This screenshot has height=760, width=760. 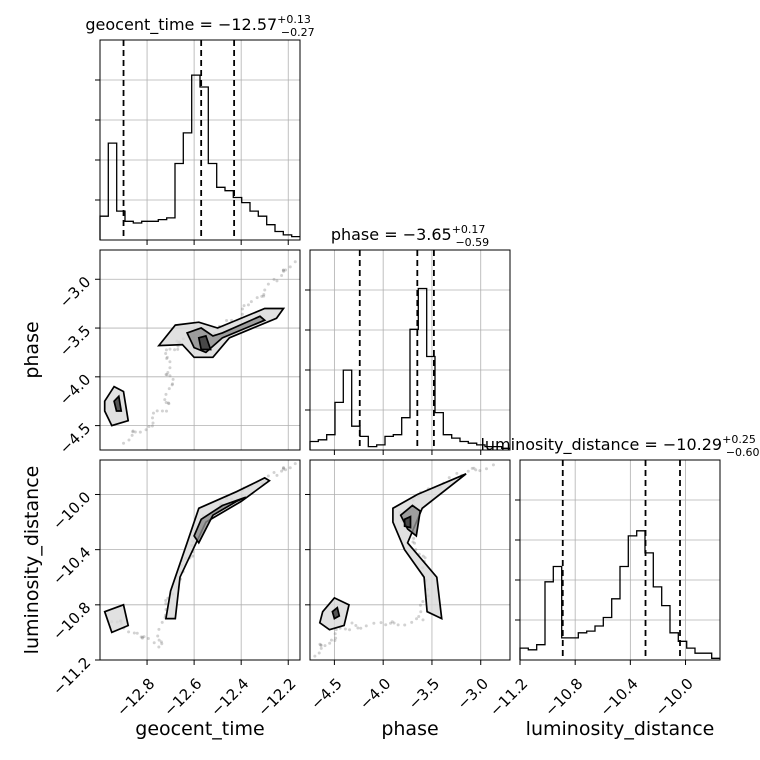 I want to click on panel-geocent_time-vs-geocent_time: geocent_time = −12.57+0.13 −0.27, so click(x=200, y=129).